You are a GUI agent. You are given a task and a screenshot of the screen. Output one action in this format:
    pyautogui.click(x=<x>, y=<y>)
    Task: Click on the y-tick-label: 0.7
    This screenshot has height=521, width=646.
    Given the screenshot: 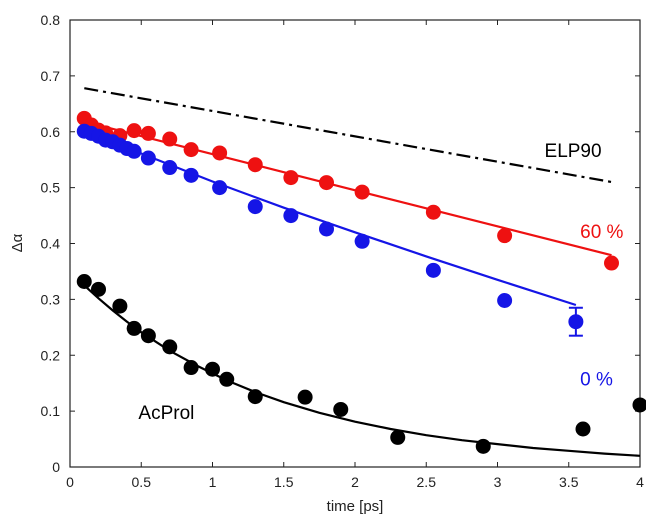 What is the action you would take?
    pyautogui.click(x=51, y=76)
    